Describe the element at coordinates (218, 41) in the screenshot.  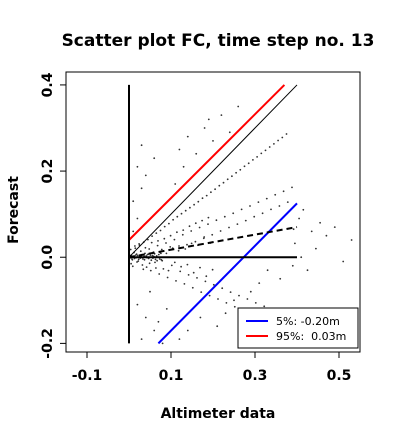
I see `chart-title: Scatter plot FC, time step no. 13` at that location.